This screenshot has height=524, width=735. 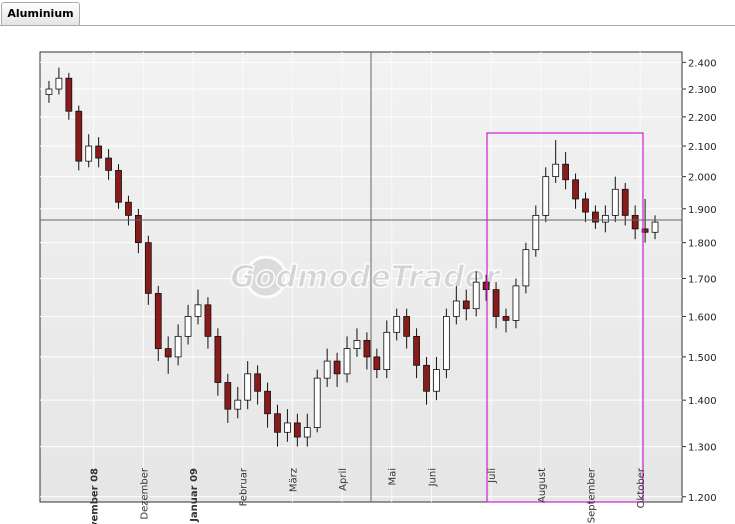 What do you see at coordinates (144, 493) in the screenshot?
I see `x-tick-label: Dezember` at bounding box center [144, 493].